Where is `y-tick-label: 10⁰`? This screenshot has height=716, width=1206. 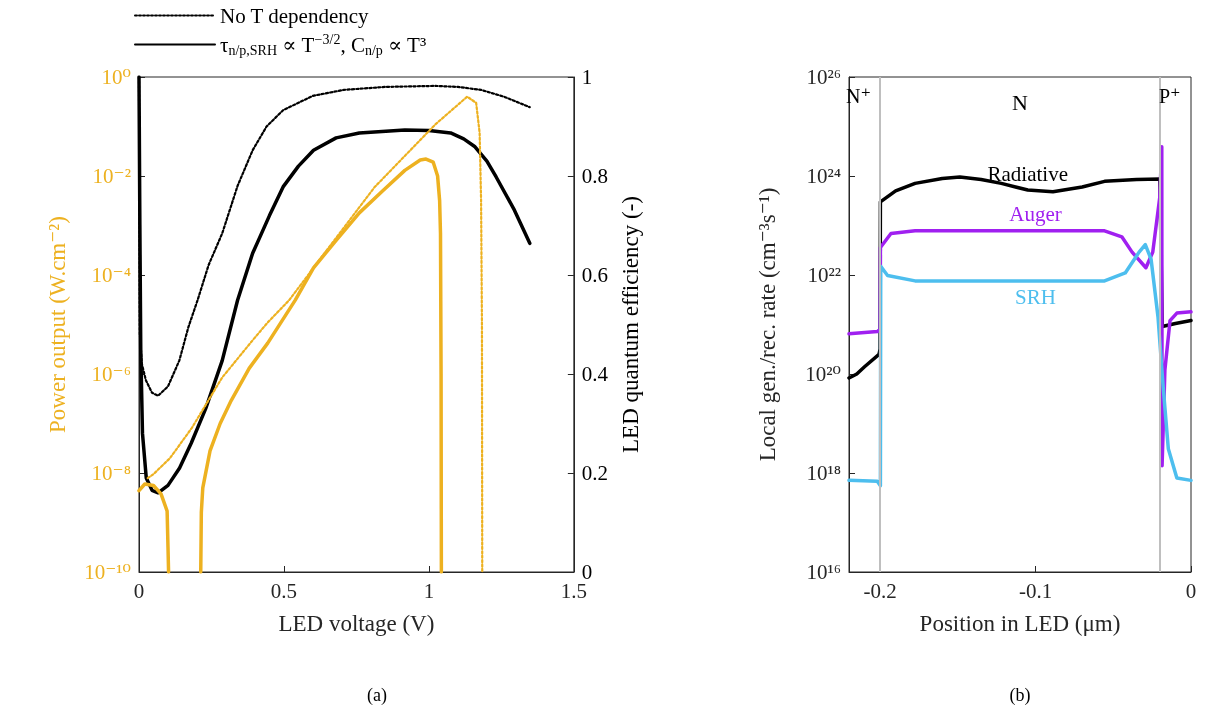 y-tick-label: 10⁰ is located at coordinates (116, 77).